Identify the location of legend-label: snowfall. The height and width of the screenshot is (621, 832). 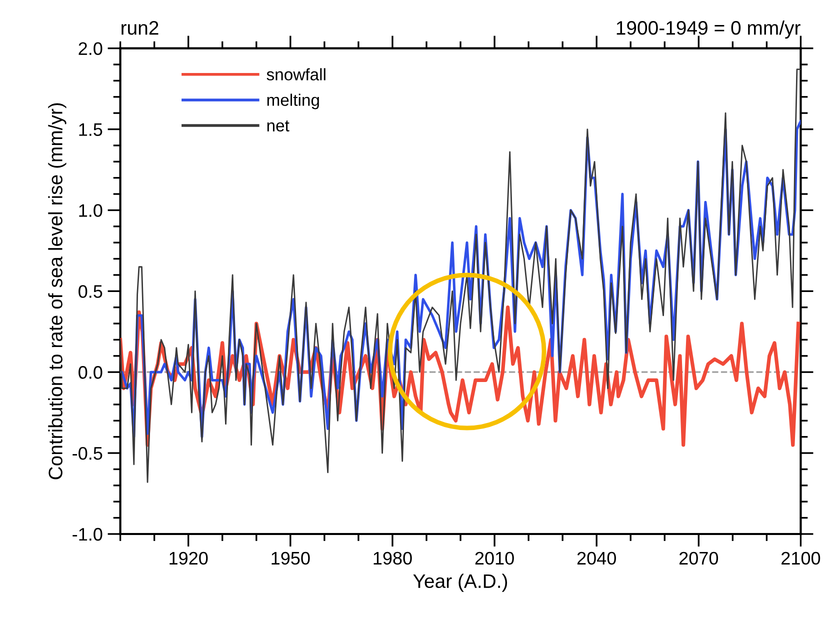
(296, 74).